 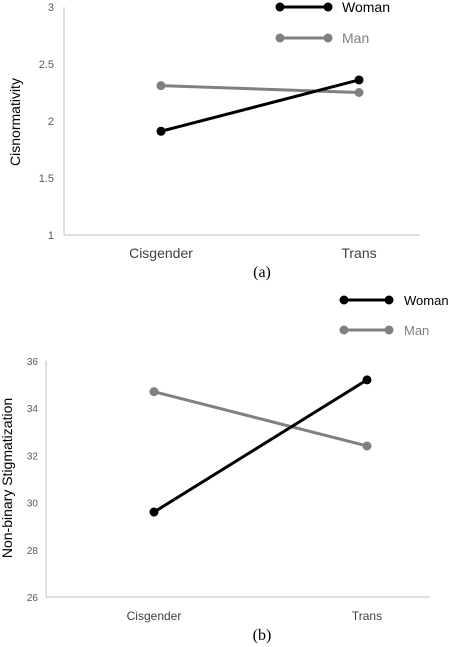 I want to click on legend-a: Woman Man, so click(x=332, y=23).